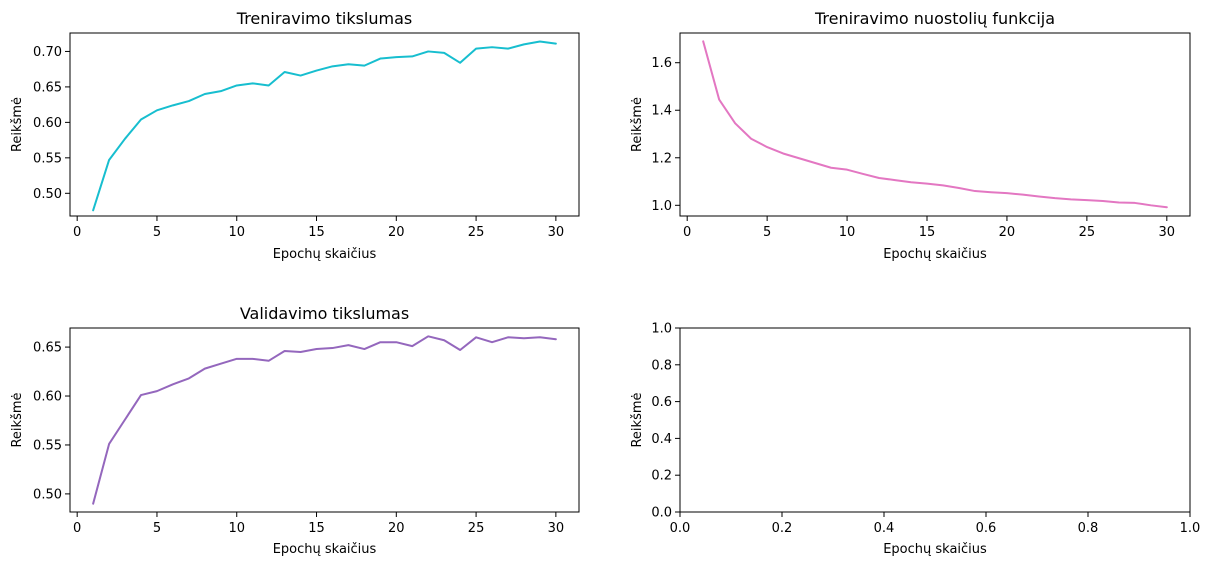 The image size is (1211, 566). Describe the element at coordinates (782, 528) in the screenshot. I see `x-tick-label: 0.2` at that location.